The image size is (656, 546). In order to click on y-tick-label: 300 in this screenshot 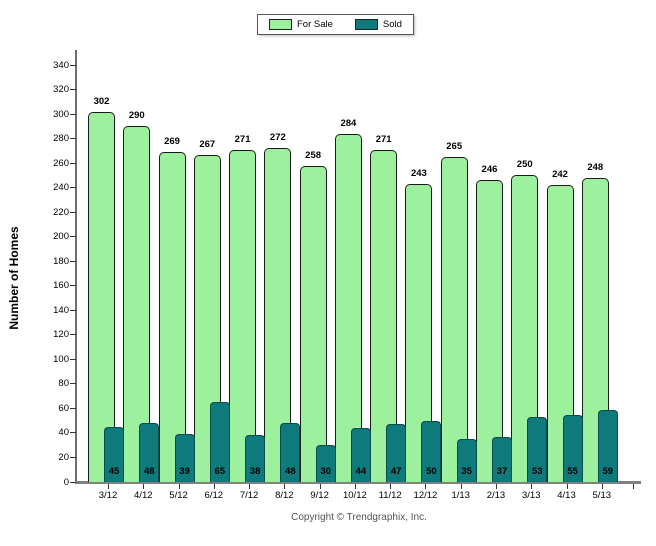, I will do `click(61, 114)`.